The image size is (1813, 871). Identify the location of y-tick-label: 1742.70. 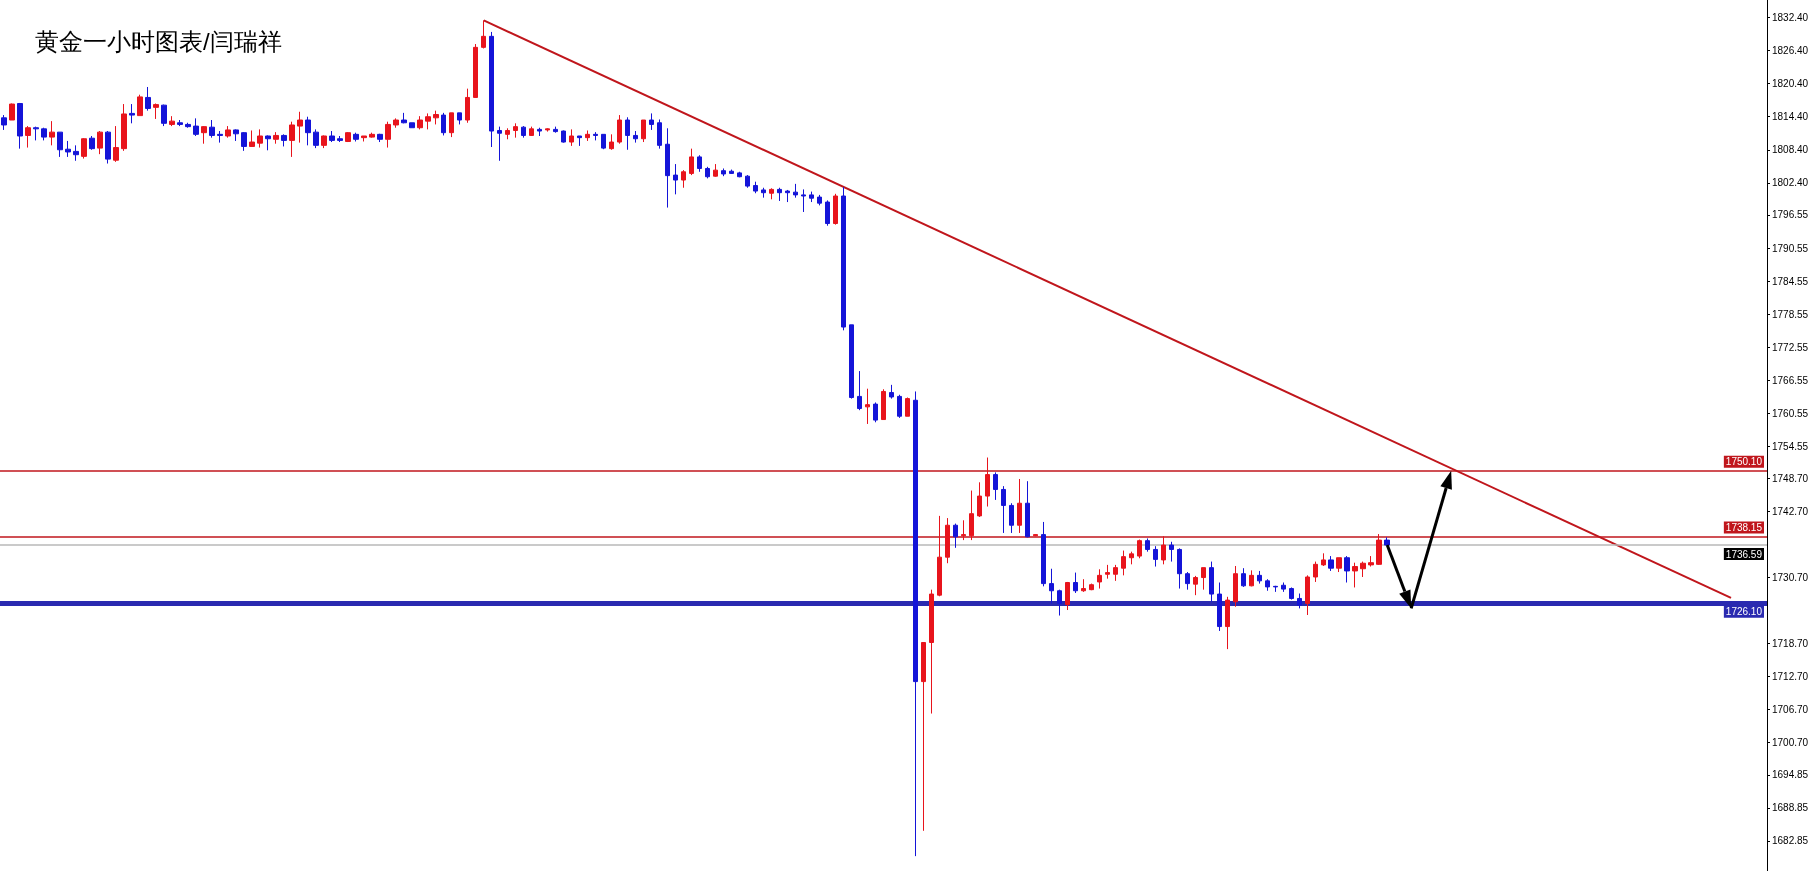
(1790, 511).